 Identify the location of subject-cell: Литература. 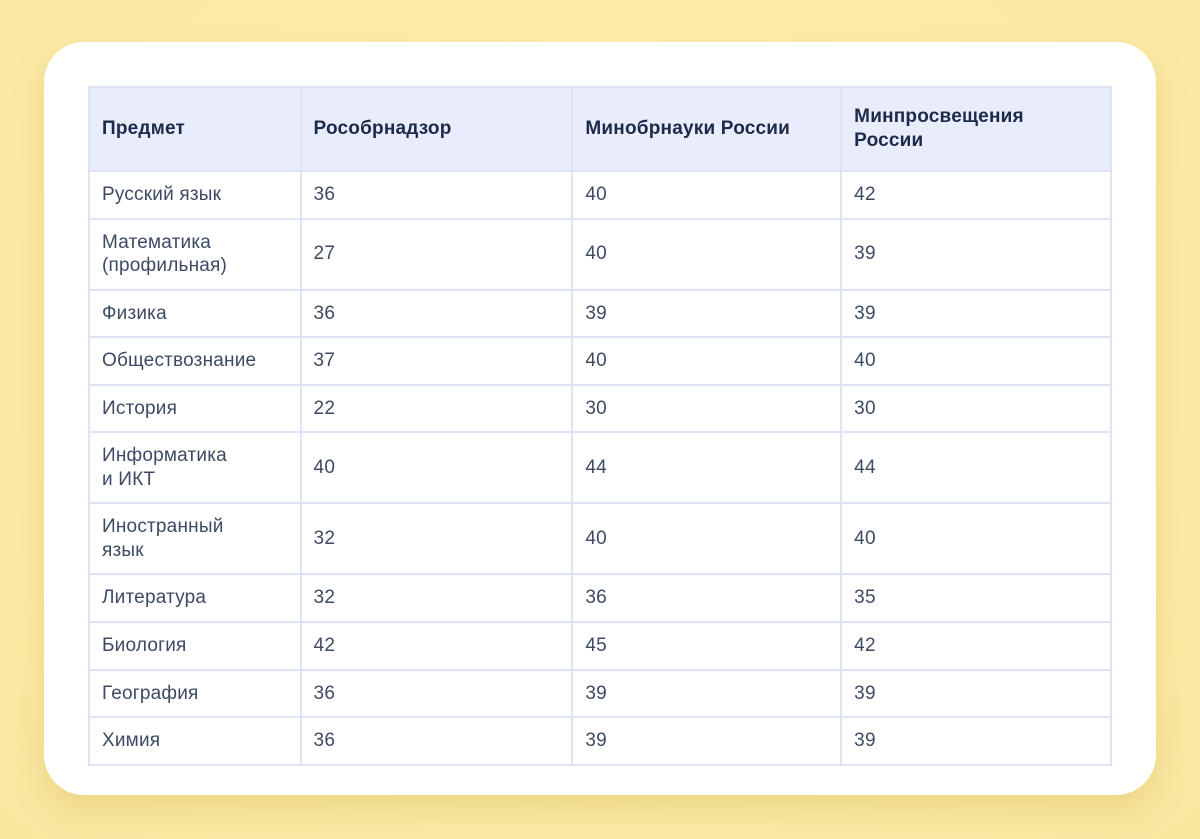
(195, 598).